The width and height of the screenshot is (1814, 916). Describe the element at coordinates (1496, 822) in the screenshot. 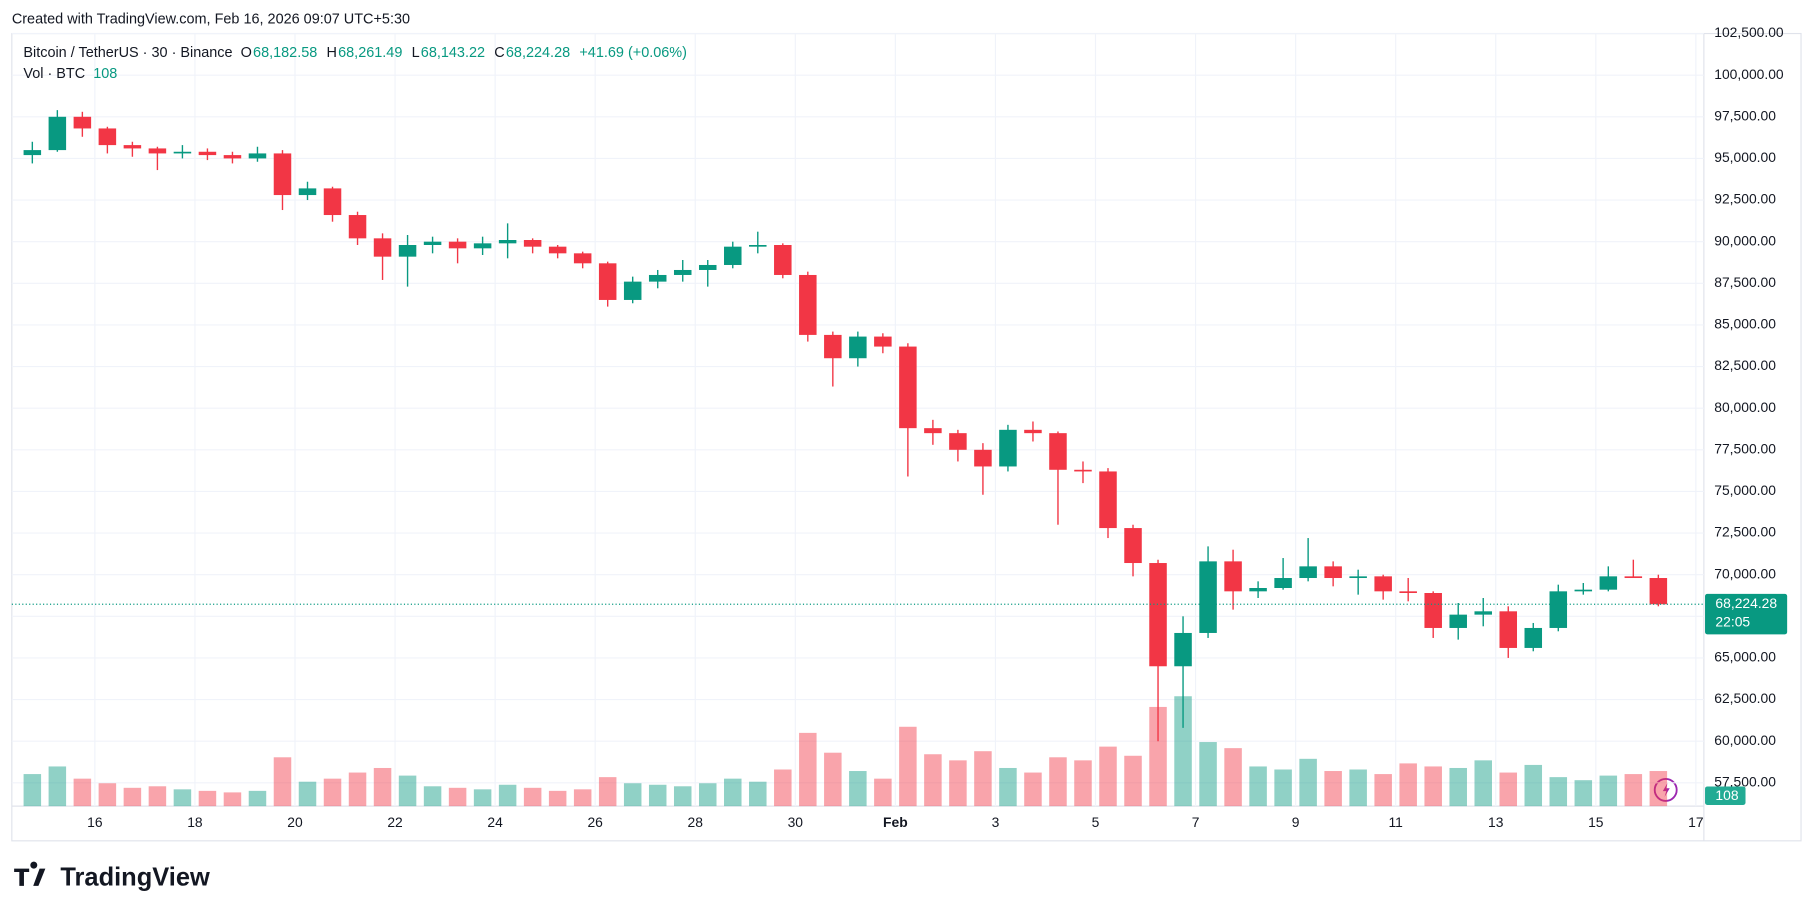

I see `x-tick-label: 13` at that location.